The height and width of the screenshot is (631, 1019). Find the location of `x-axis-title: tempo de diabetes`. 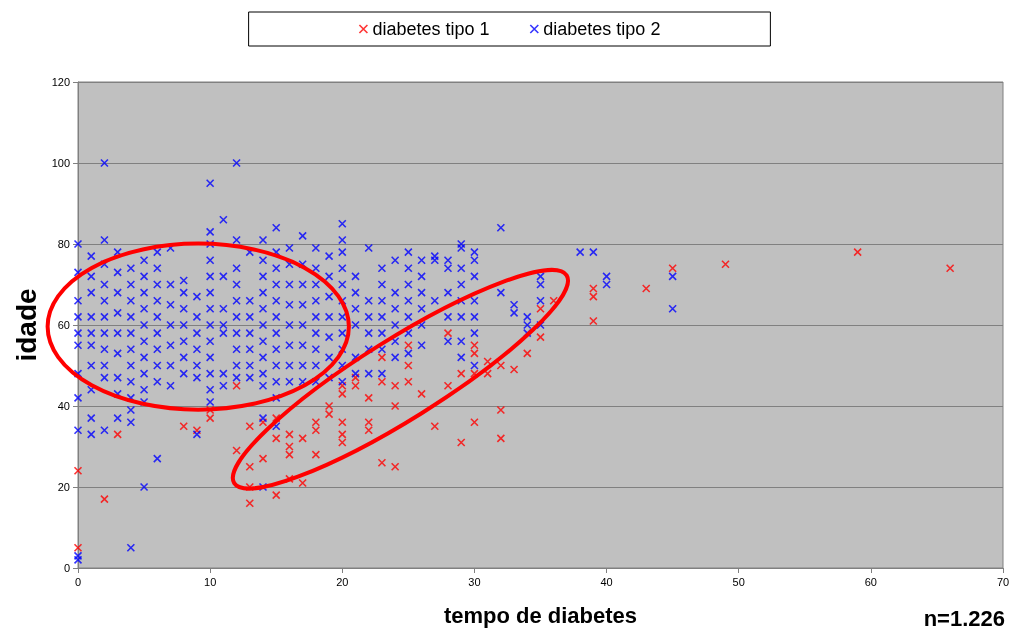

x-axis-title: tempo de diabetes is located at coordinates (540, 615).